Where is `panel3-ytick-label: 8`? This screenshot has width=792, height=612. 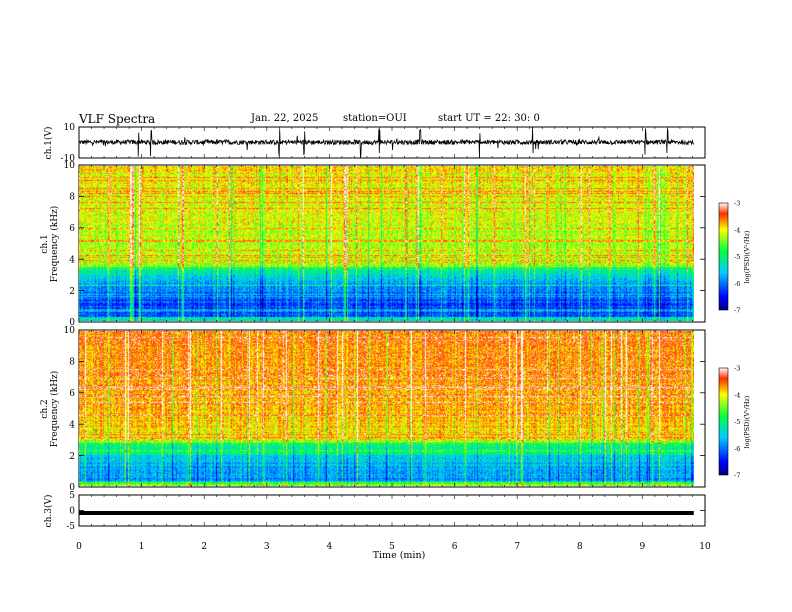 panel3-ytick-label: 8 is located at coordinates (72, 363).